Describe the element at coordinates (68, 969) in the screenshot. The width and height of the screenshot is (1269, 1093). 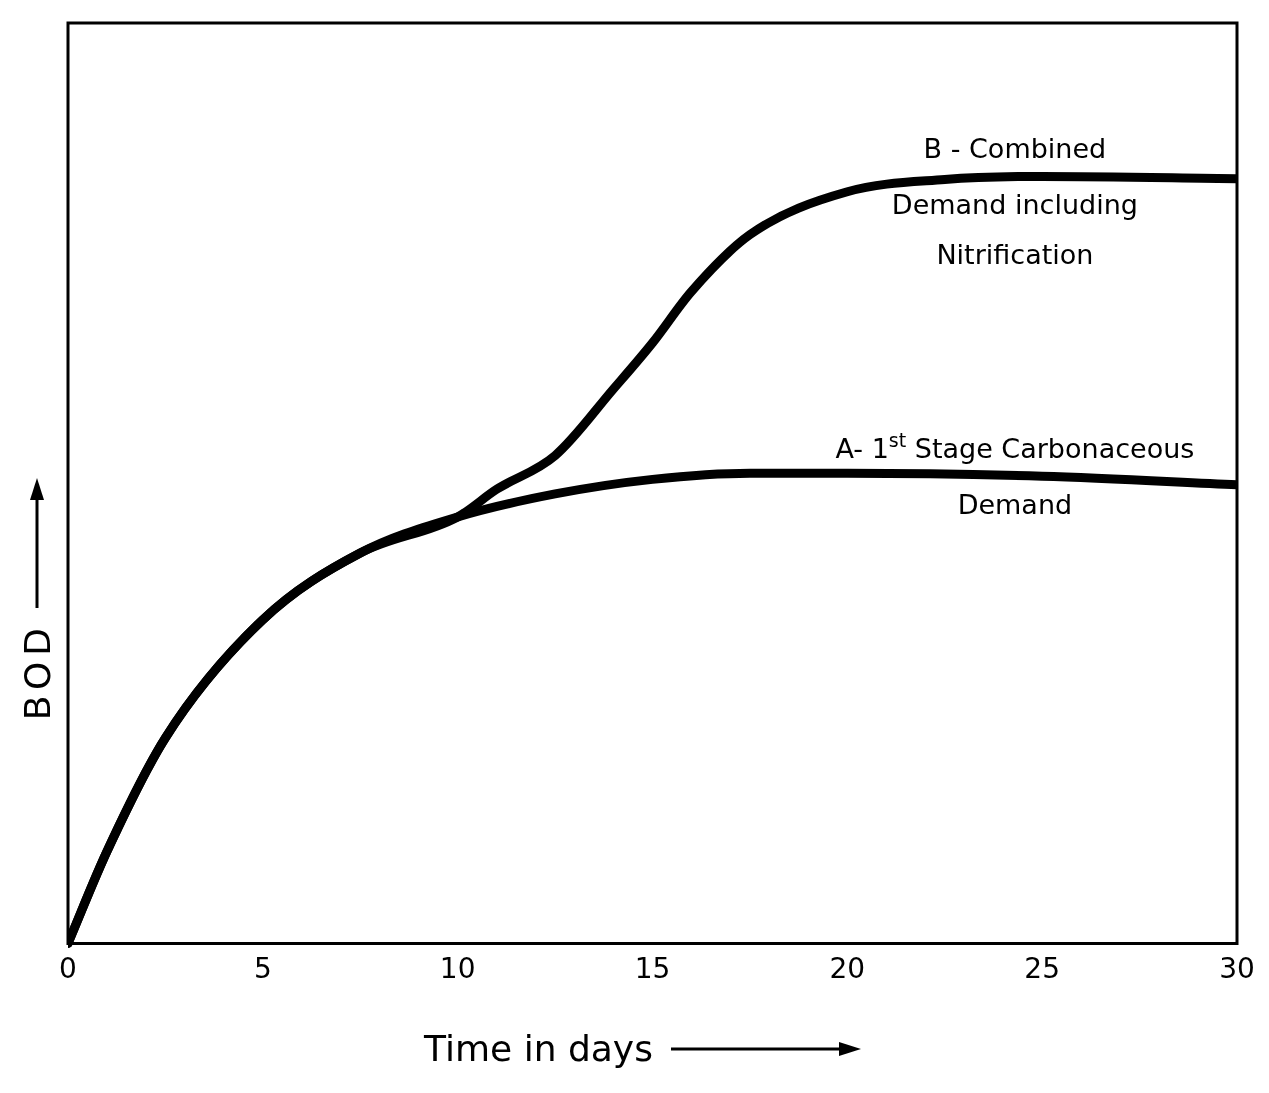
I see `x-tick-label: 0` at that location.